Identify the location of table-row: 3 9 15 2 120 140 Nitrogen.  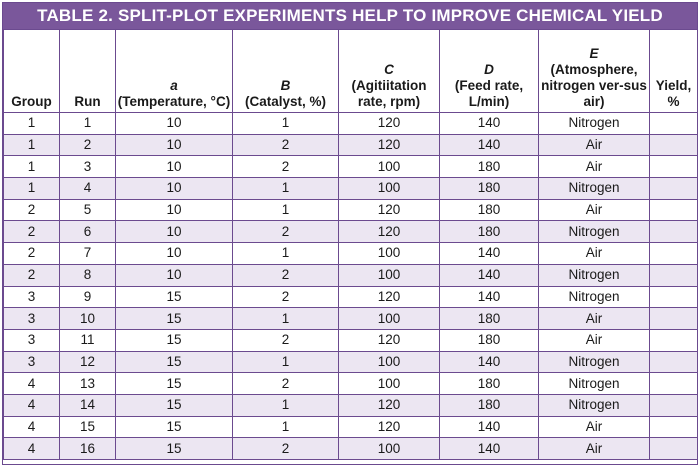
(350, 297).